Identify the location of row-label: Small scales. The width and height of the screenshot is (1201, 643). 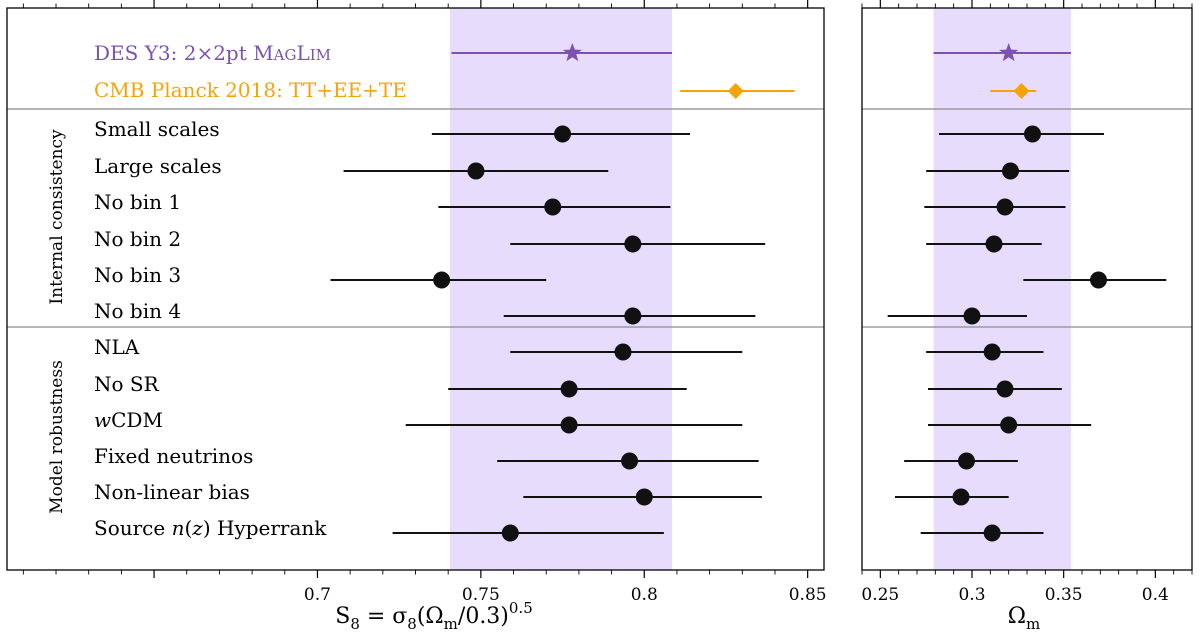
(157, 129).